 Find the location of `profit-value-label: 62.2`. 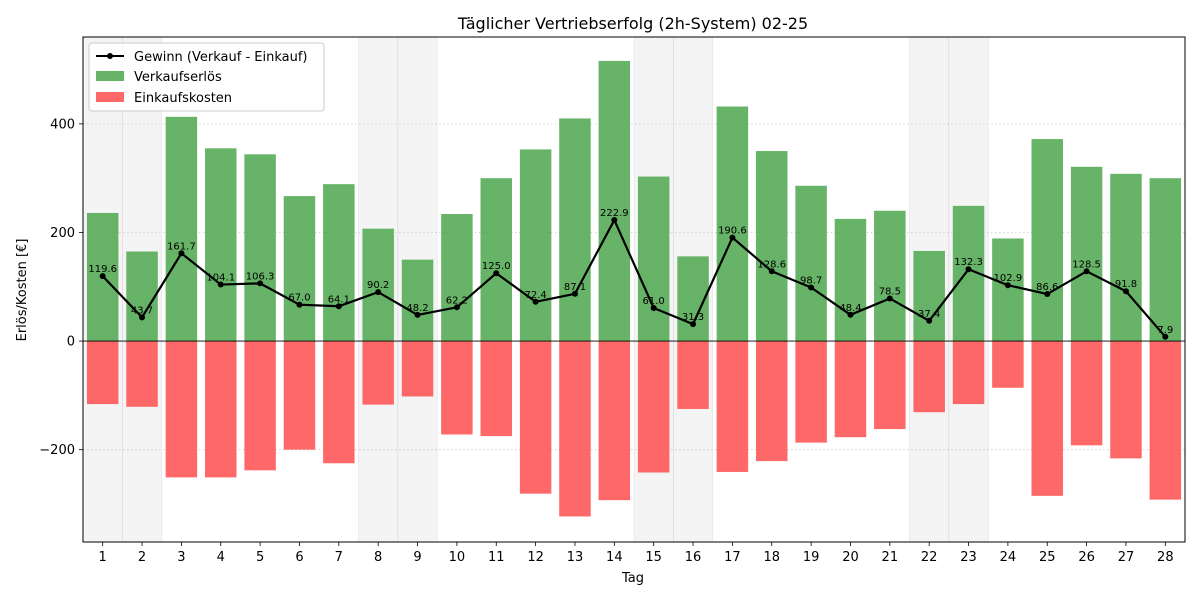

profit-value-label: 62.2 is located at coordinates (457, 300).